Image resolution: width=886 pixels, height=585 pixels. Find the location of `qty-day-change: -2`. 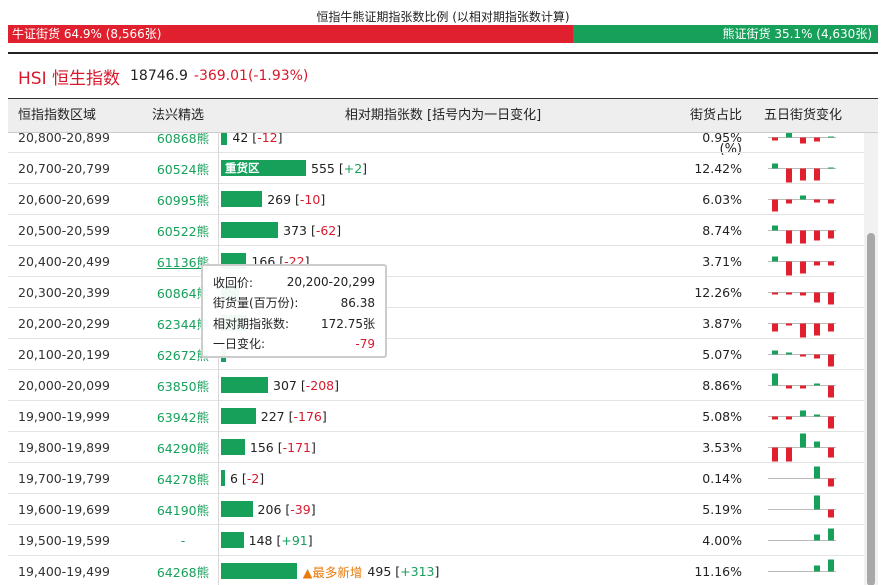

qty-day-change: -2 is located at coordinates (253, 478).